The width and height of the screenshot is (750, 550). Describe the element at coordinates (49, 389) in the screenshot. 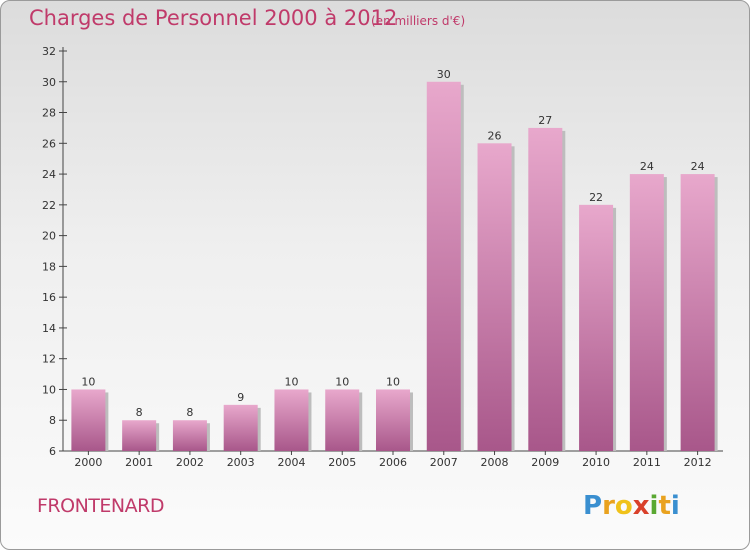

I see `y-tick-label: 10` at that location.